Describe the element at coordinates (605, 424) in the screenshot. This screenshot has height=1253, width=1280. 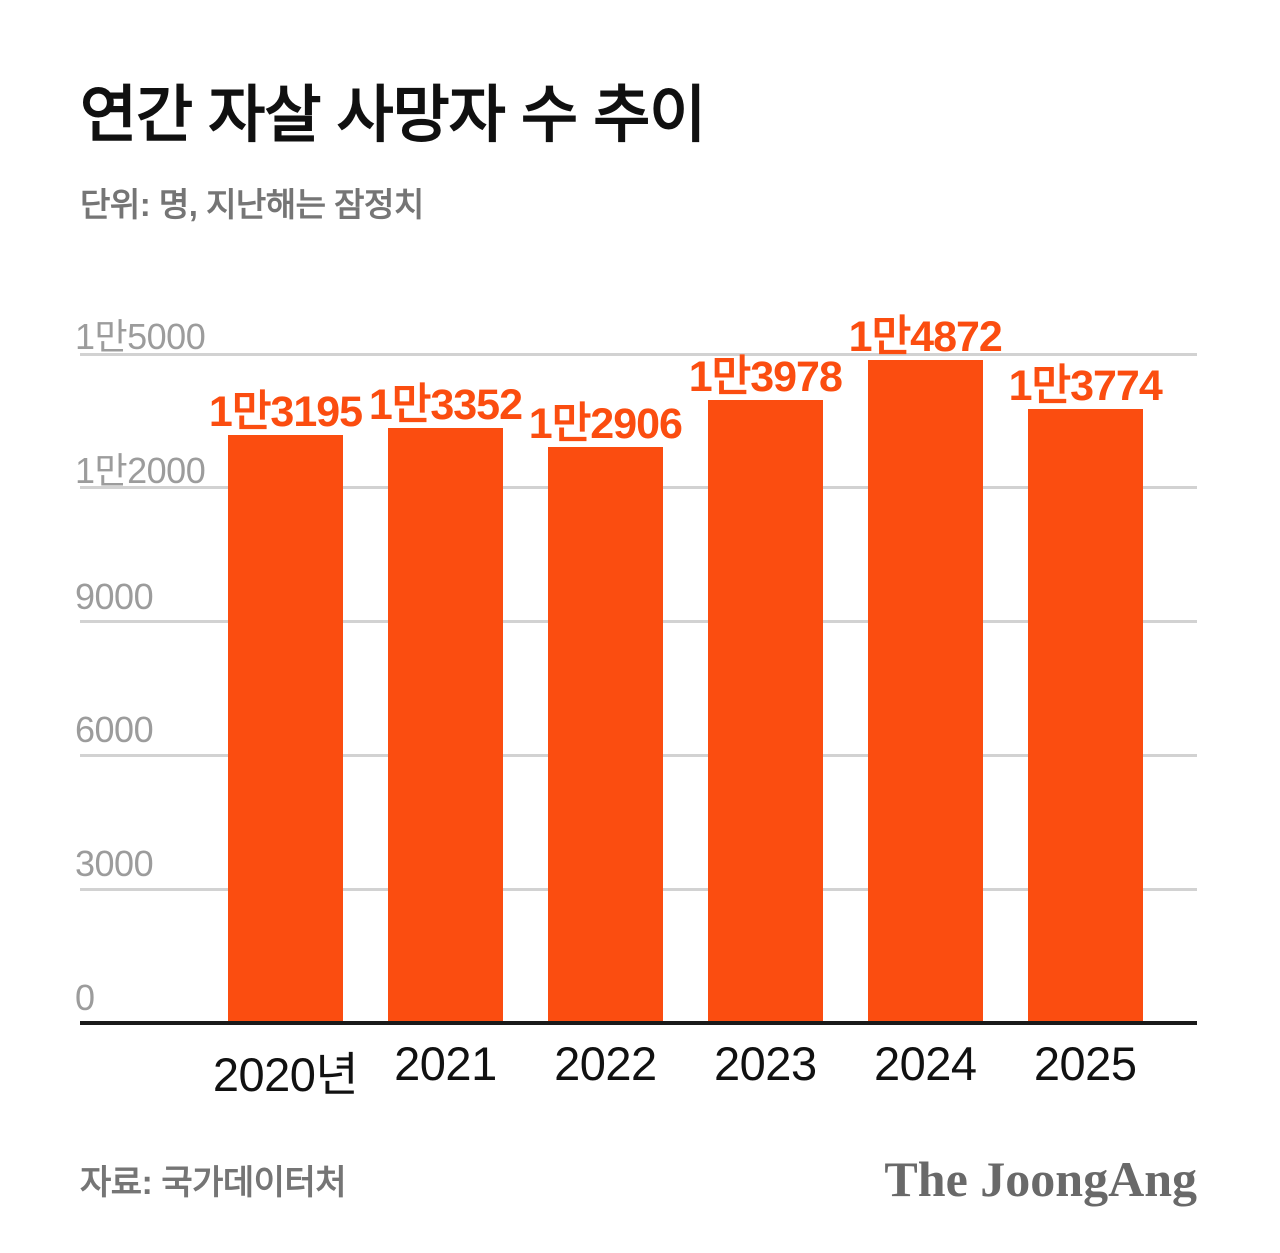
I see `bar-value-label: 1만2906` at that location.